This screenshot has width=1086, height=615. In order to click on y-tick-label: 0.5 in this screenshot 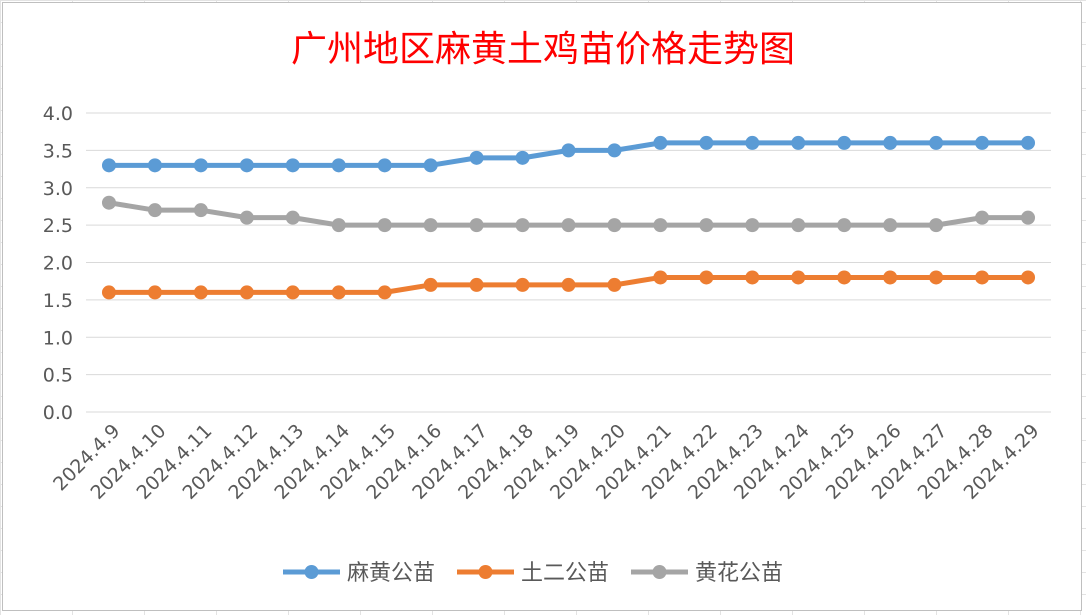, I will do `click(58, 376)`.